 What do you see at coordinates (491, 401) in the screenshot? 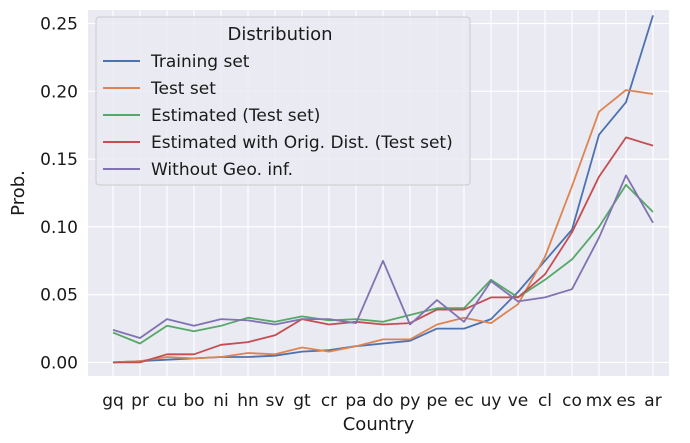
I see `x-tick-label: uy` at bounding box center [491, 401].